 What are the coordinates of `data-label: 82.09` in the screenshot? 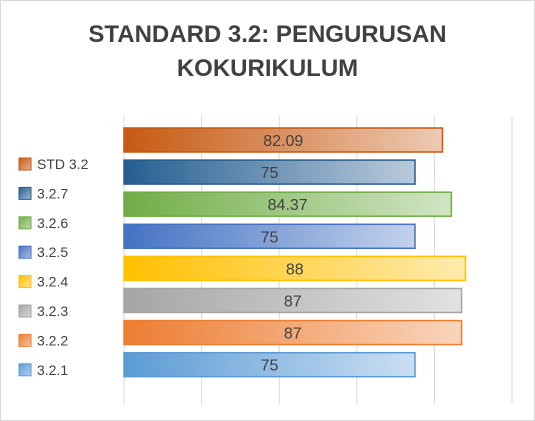 It's located at (283, 141).